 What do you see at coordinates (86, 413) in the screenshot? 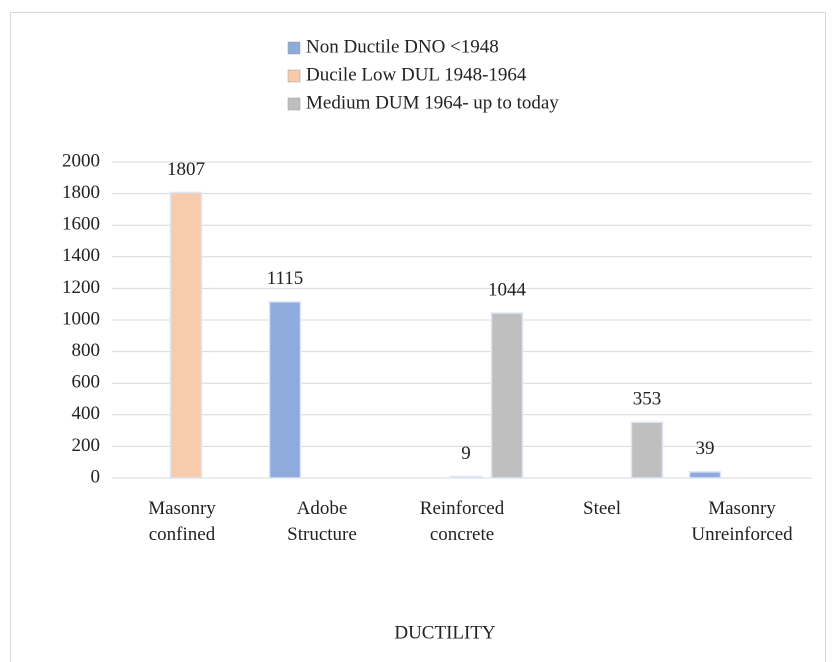
I see `y-tick-label: 400` at bounding box center [86, 413].